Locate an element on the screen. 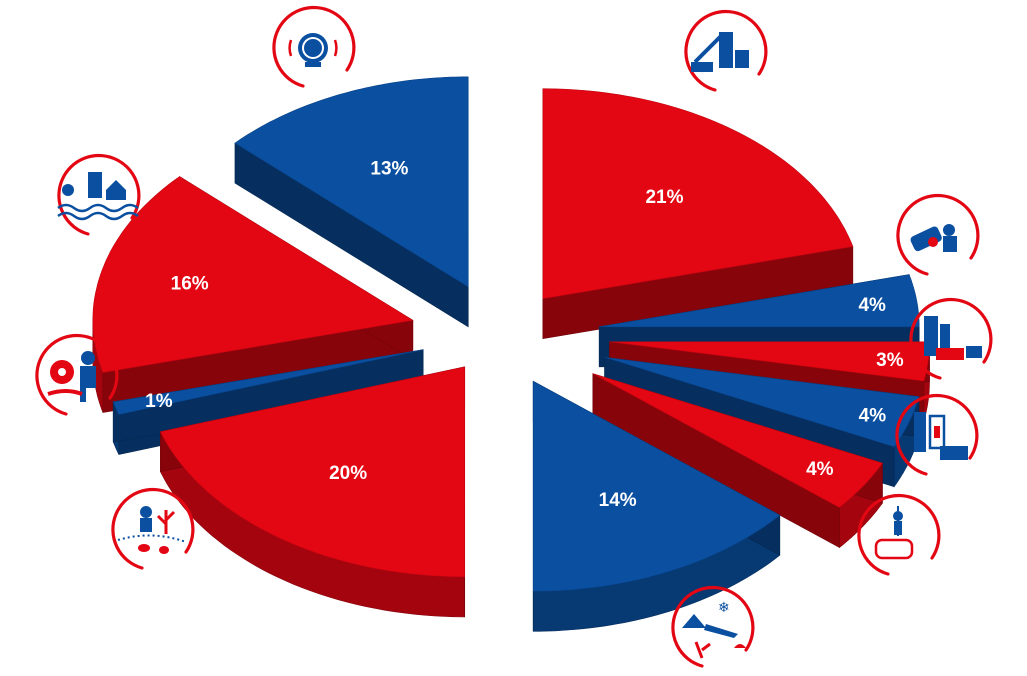  slice-label: 3% is located at coordinates (890, 360).